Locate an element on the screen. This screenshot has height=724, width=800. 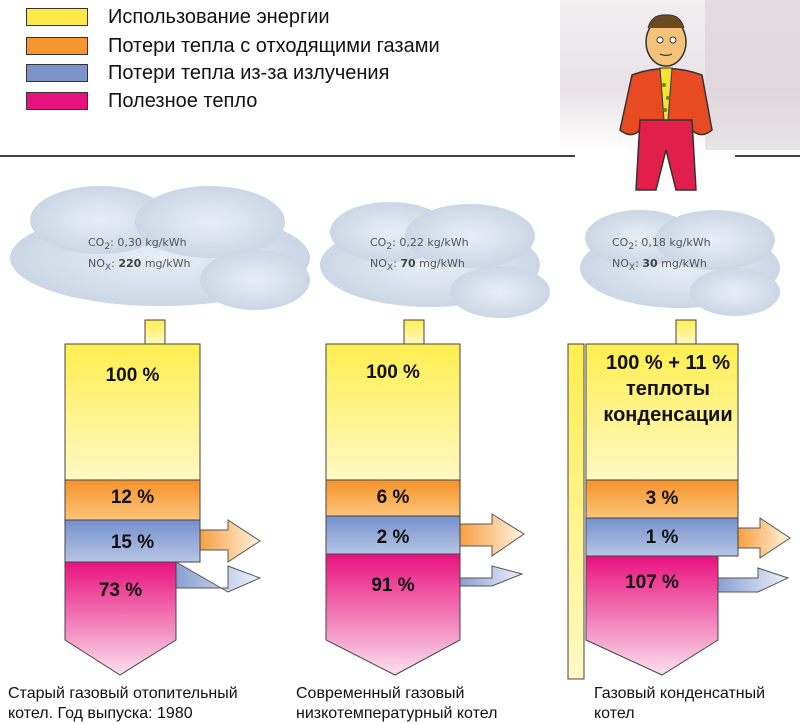
emissions-label-1: CO2: 0,30 kg/kWh NOX: 220 mg/kWh is located at coordinates (139, 255).